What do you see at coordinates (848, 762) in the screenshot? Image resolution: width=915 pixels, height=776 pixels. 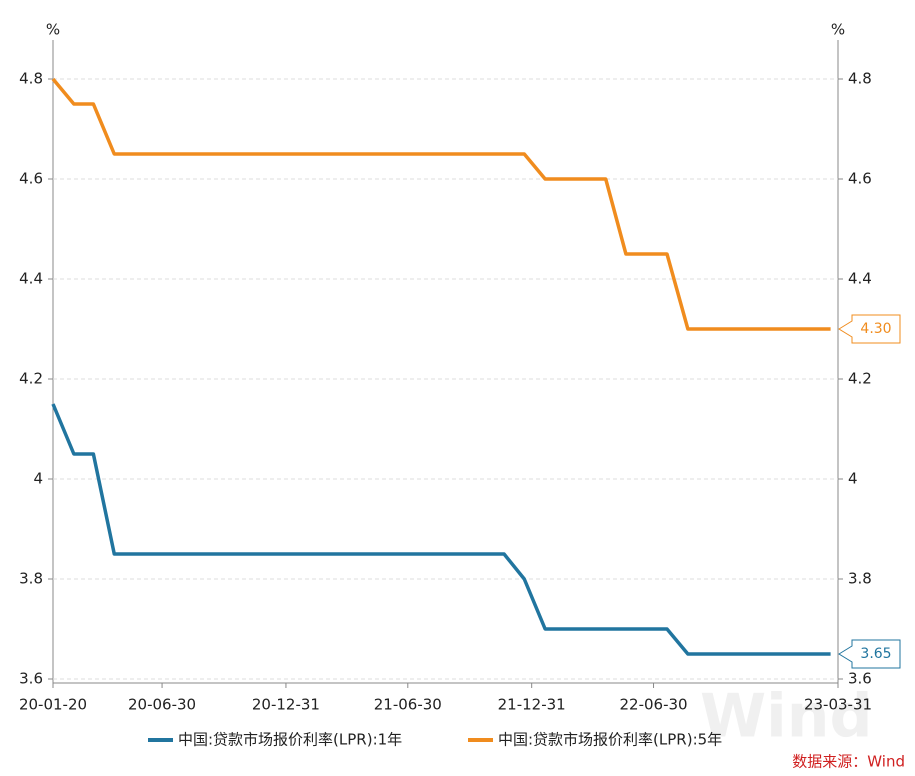 I see `source: 数据来源：Wind` at bounding box center [848, 762].